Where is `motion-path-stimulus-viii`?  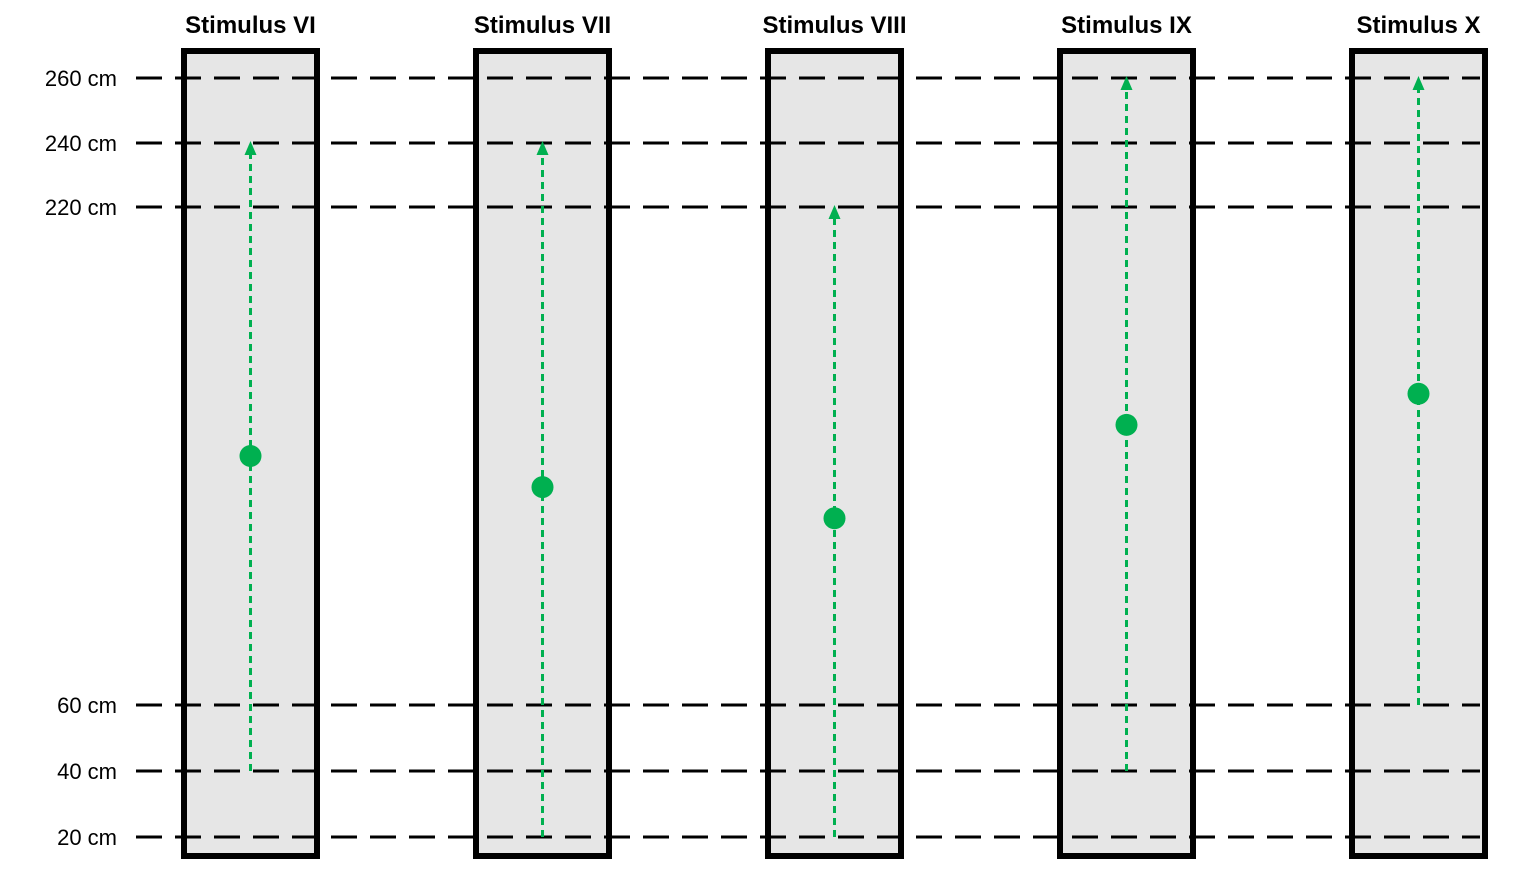
motion-path-stimulus-viii is located at coordinates (834, 521).